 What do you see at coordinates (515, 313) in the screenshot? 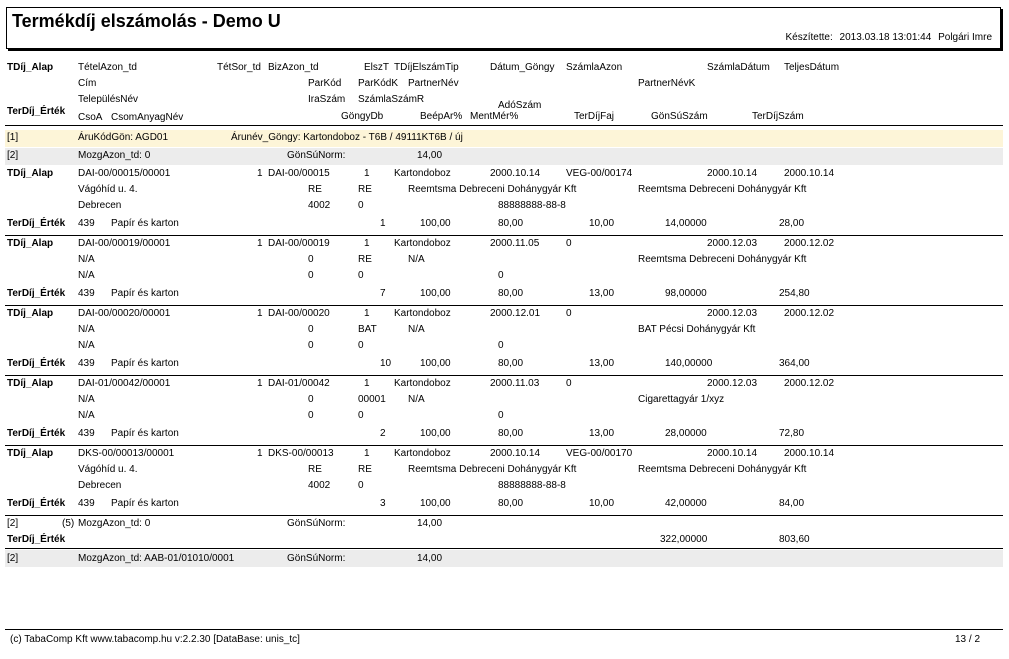
I see `record-2-a1-6: 2000.12.01` at bounding box center [515, 313].